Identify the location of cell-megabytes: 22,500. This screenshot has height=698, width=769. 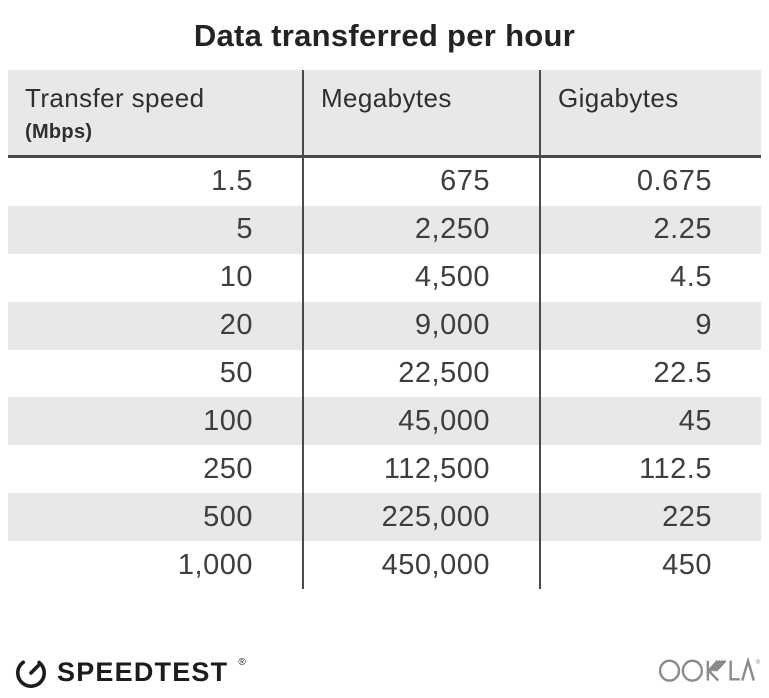
(420, 373).